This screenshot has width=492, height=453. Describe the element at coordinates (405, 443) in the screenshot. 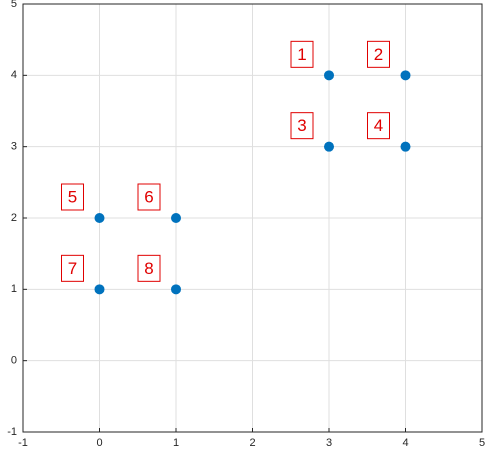

I see `x-tick-label: 4` at that location.